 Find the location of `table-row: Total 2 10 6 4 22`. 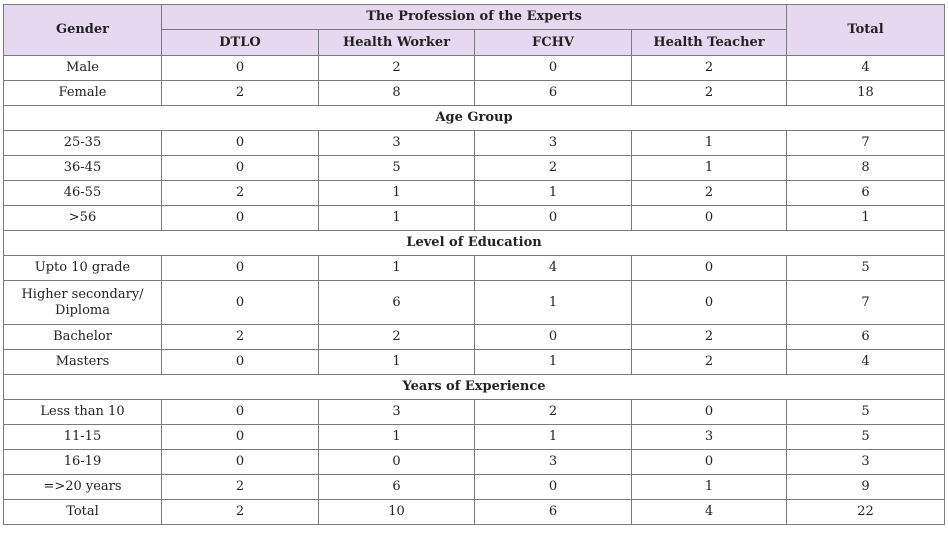

table-row: Total 2 10 6 4 22 is located at coordinates (474, 512).